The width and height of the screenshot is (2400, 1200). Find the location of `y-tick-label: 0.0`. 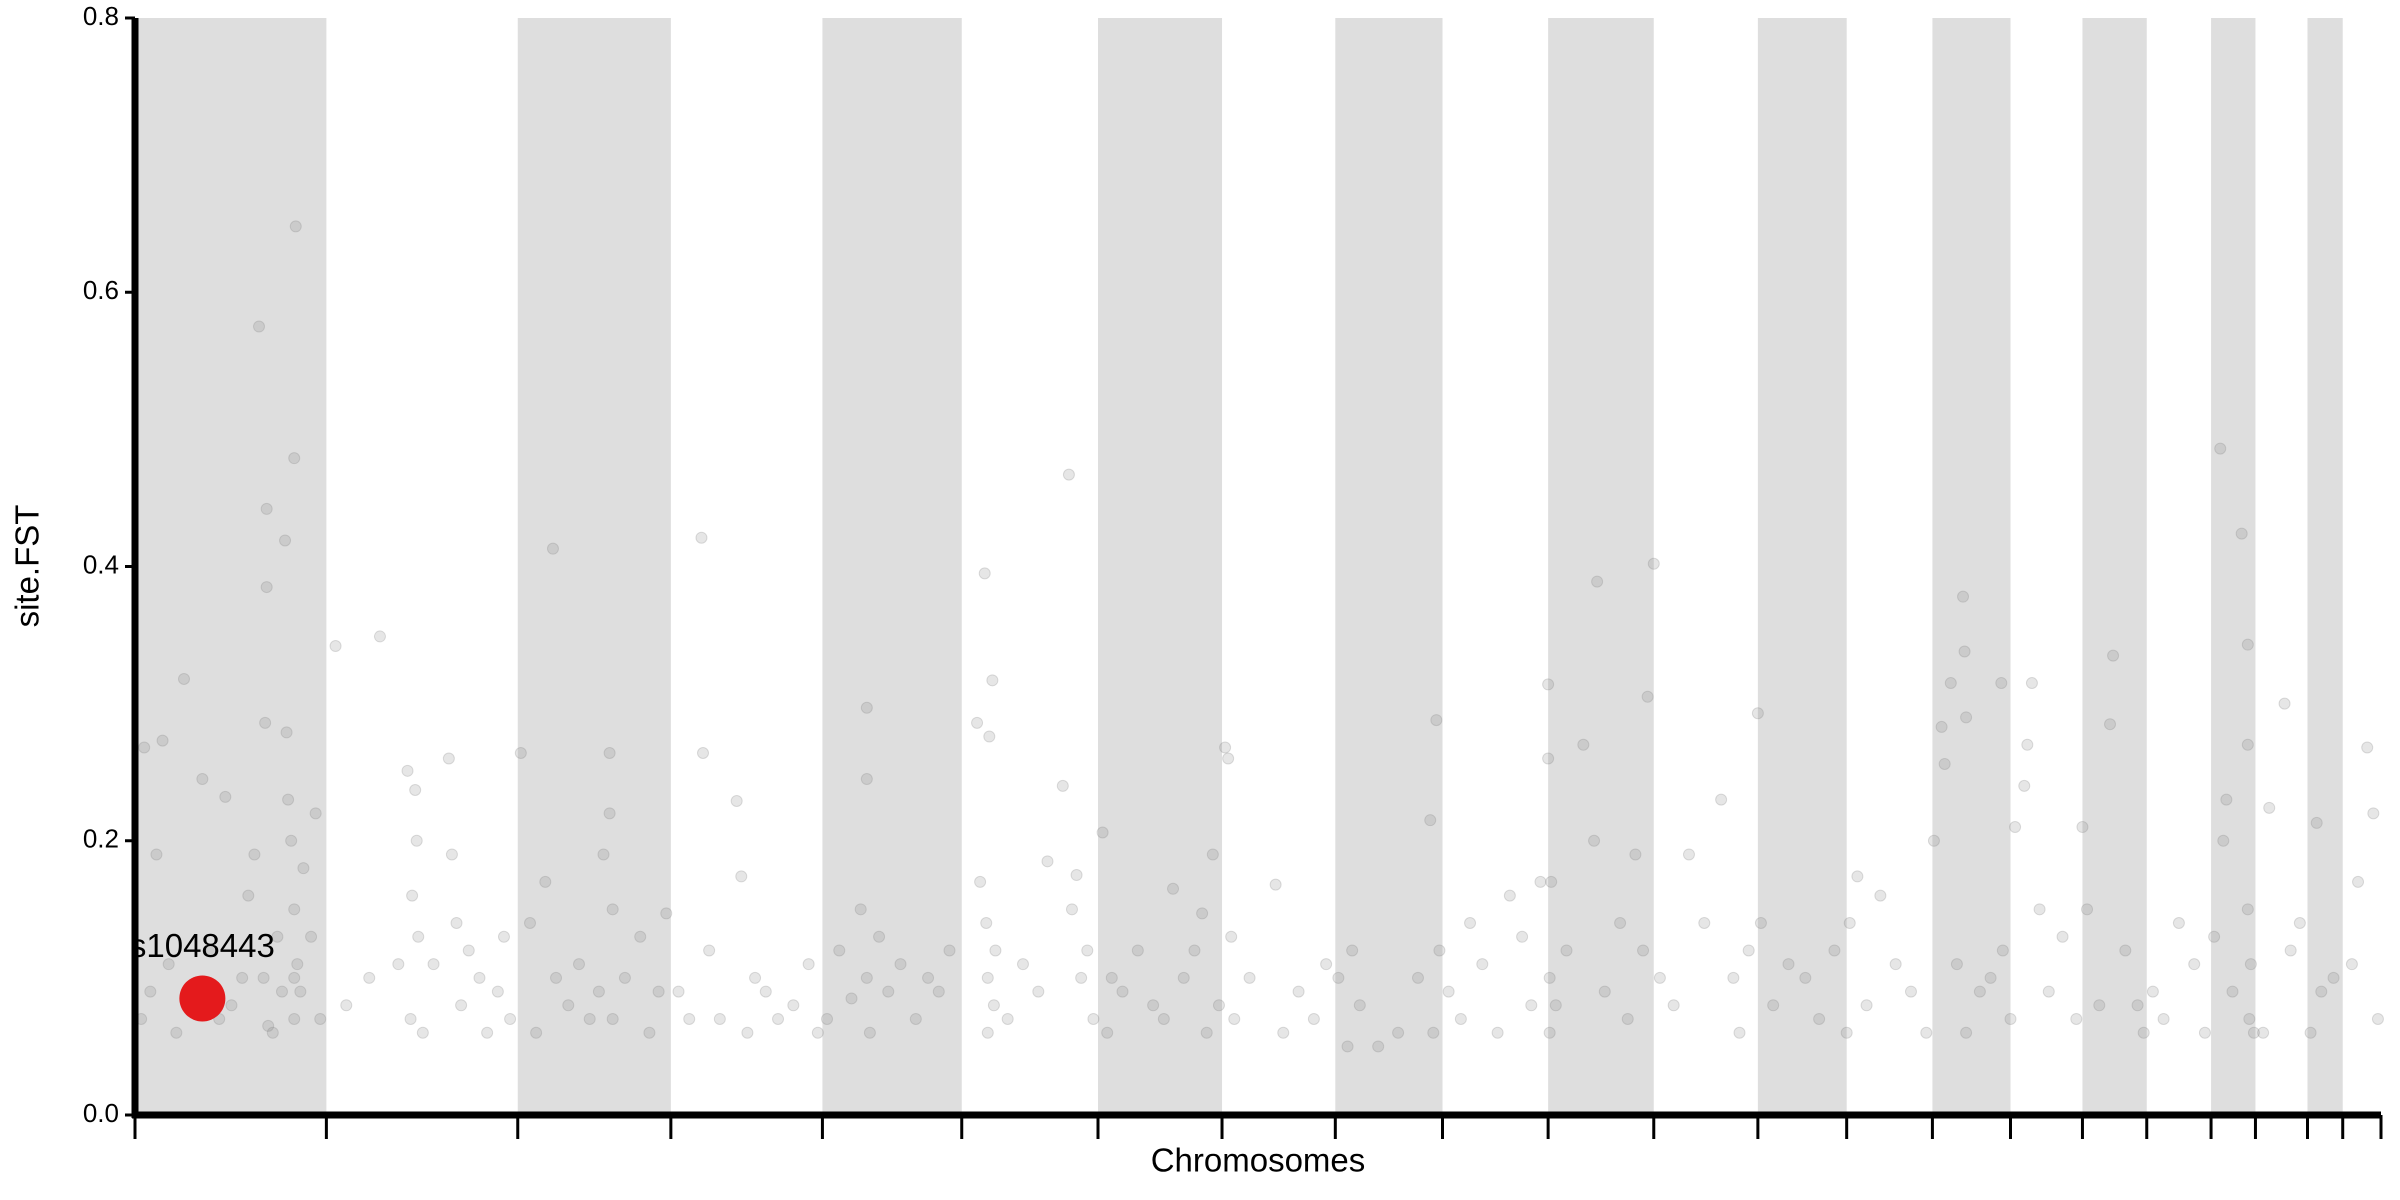

y-tick-label: 0.0 is located at coordinates (101, 1113).